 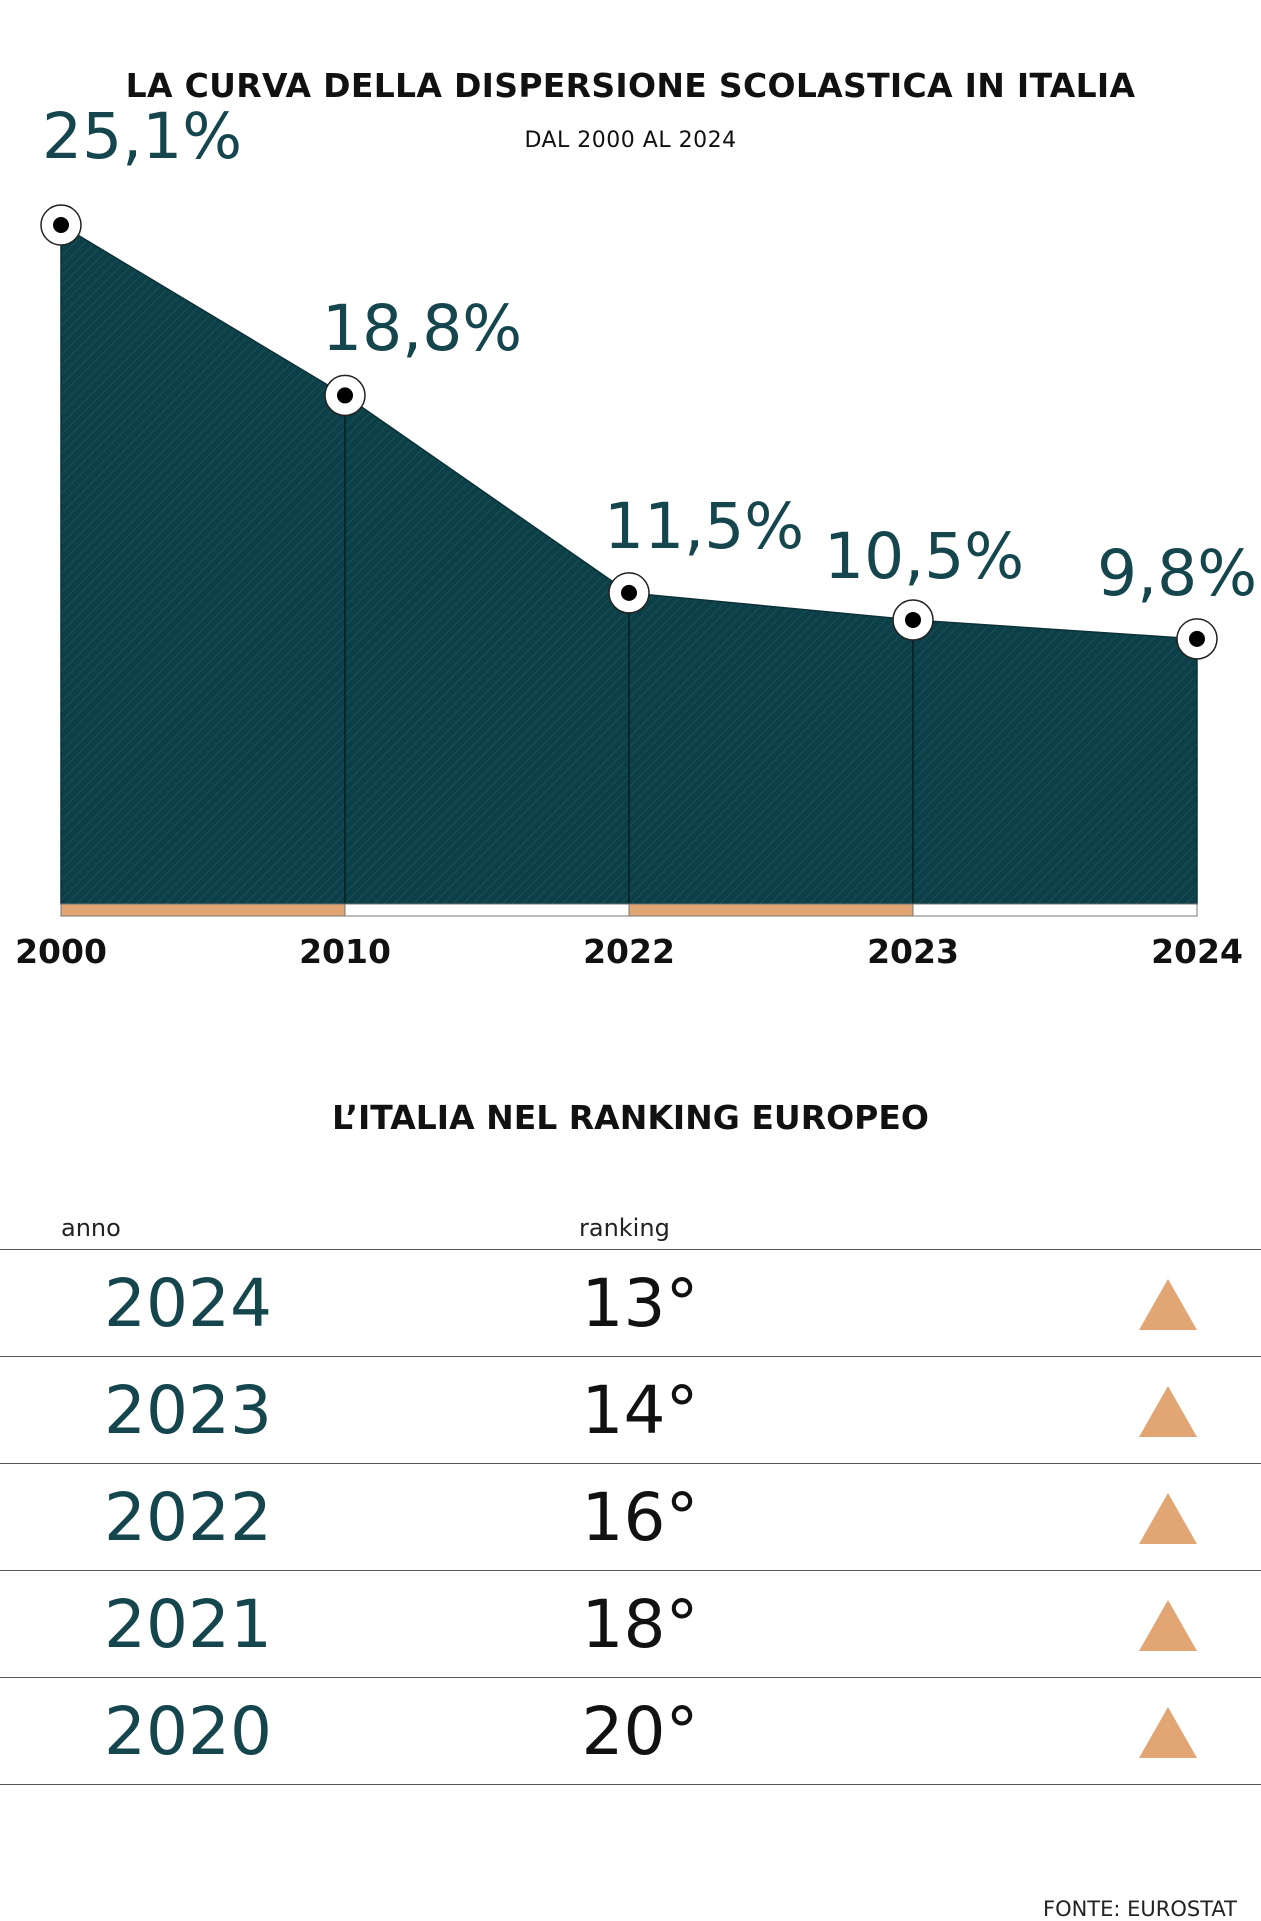 I want to click on data-label: 18,8%, so click(x=422, y=328).